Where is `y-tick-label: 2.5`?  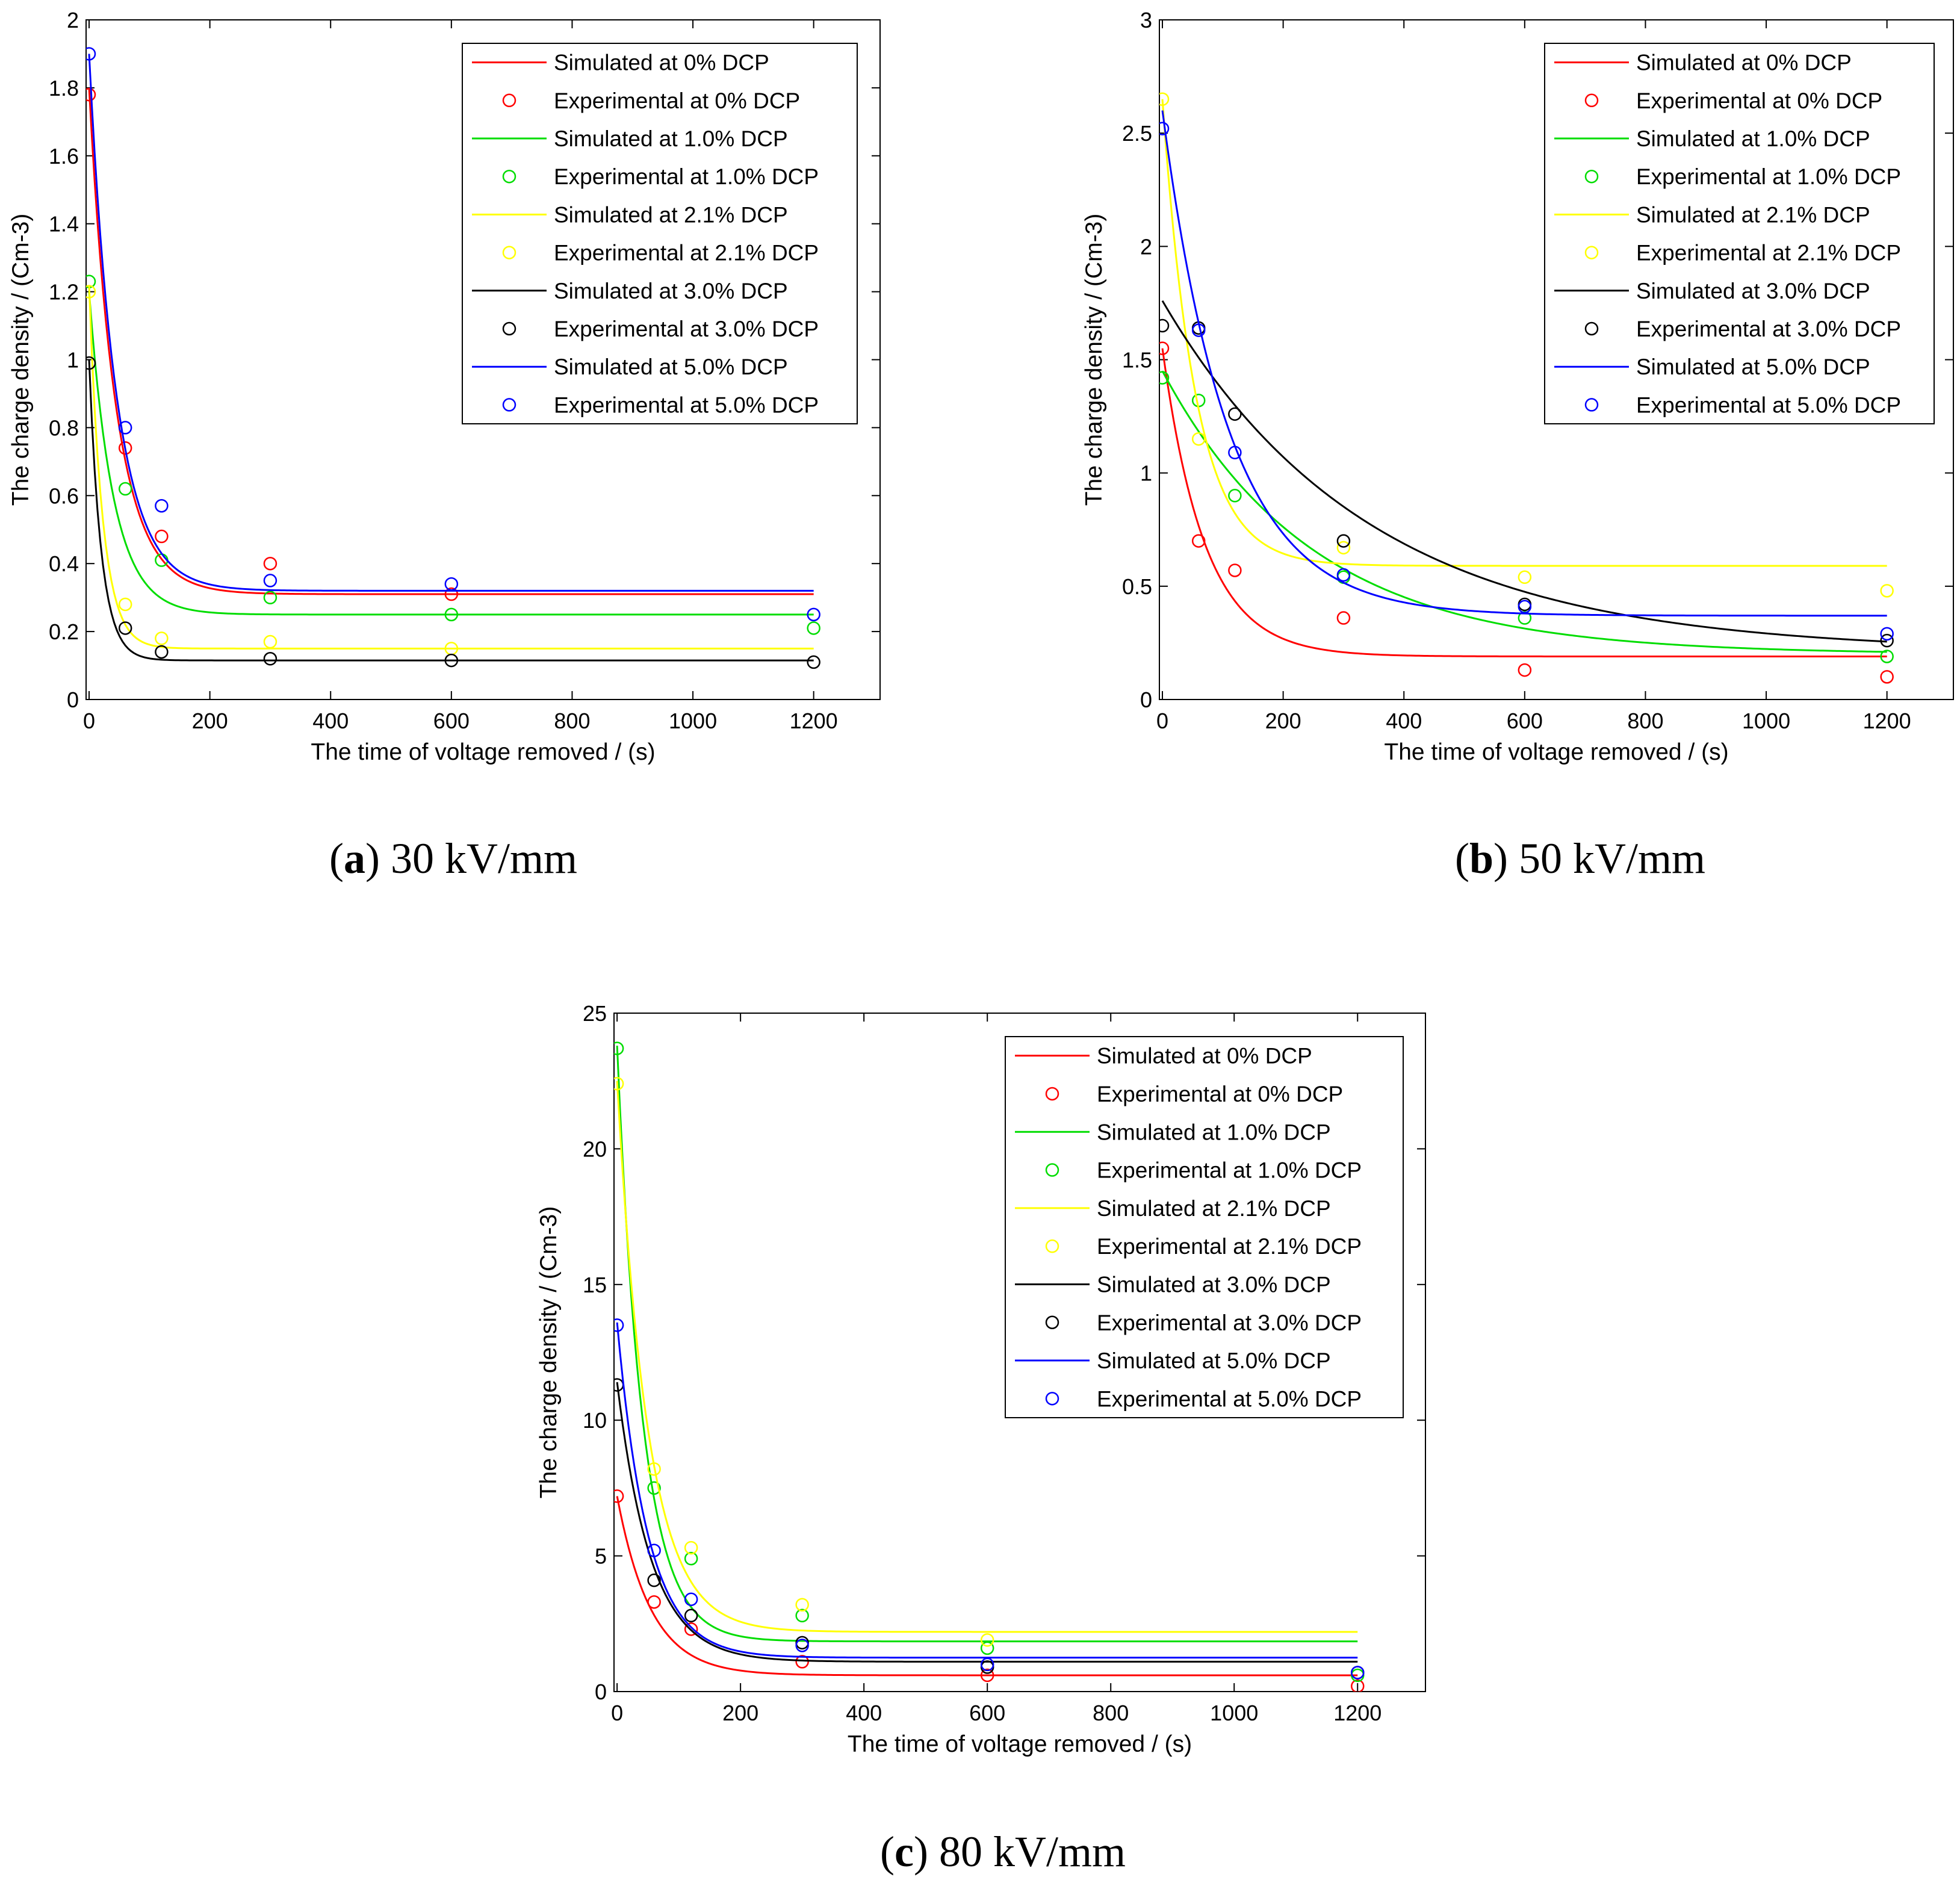
y-tick-label: 2.5 is located at coordinates (1137, 134).